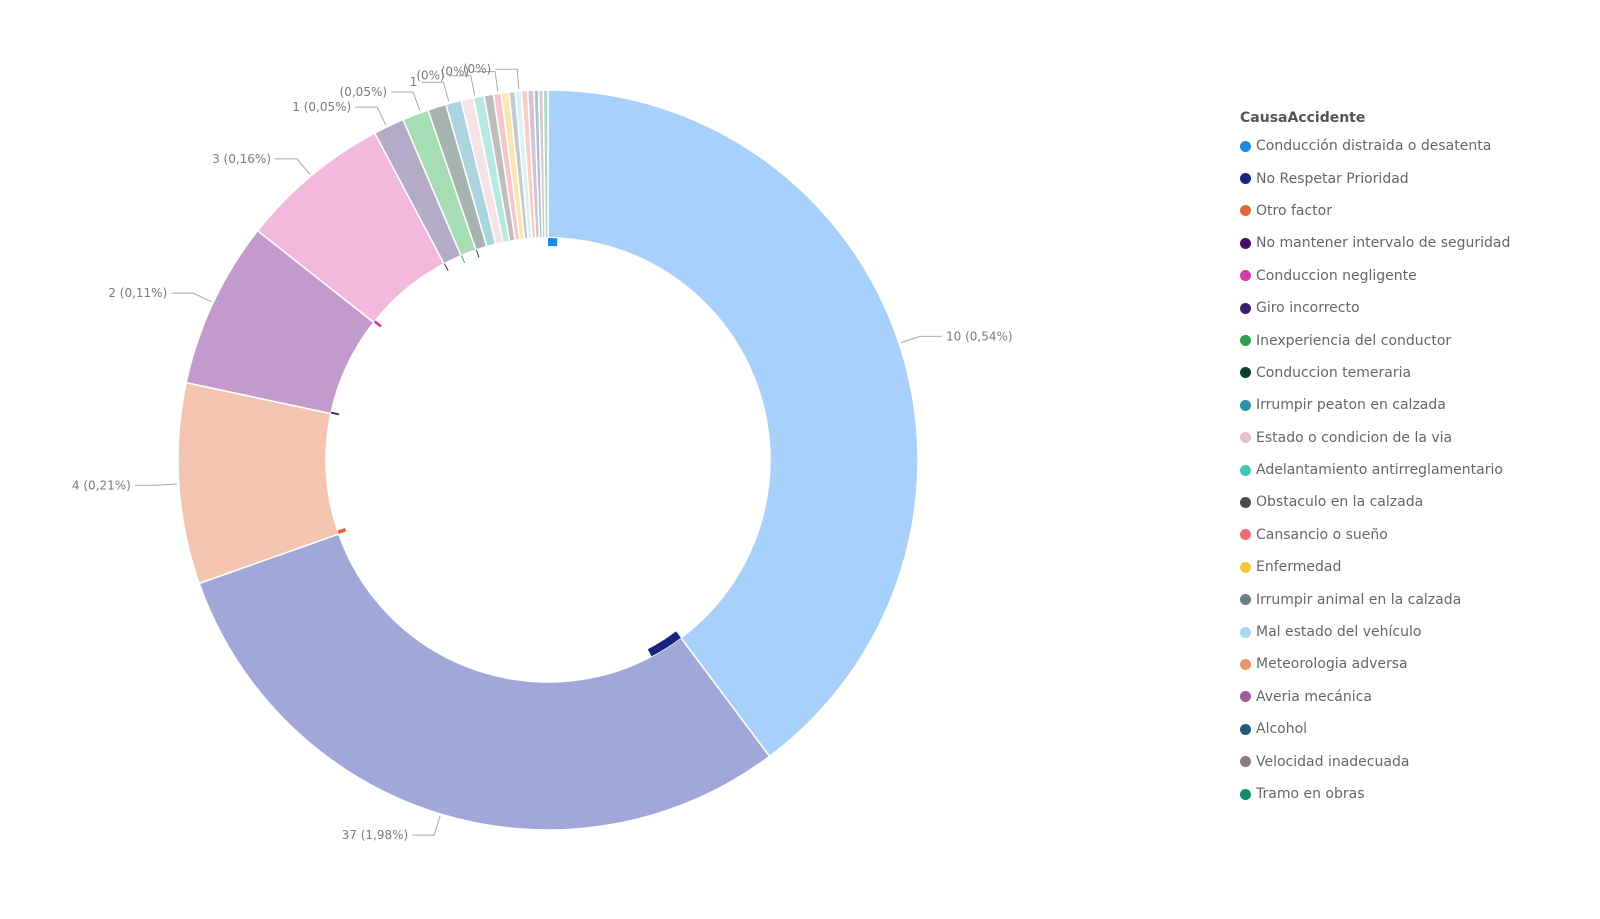  I want to click on inner-slice-inexperiencia-del-conductor, so click(463, 259).